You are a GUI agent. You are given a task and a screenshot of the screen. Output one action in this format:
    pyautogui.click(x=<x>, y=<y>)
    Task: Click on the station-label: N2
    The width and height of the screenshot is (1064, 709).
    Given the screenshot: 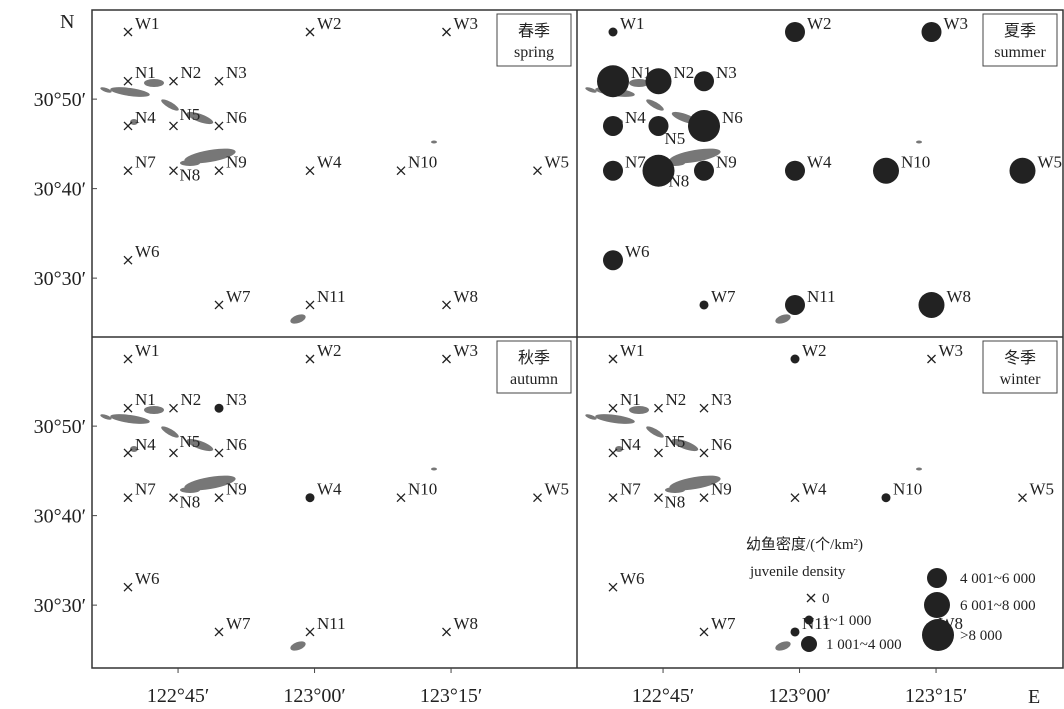 What is the action you would take?
    pyautogui.click(x=191, y=399)
    